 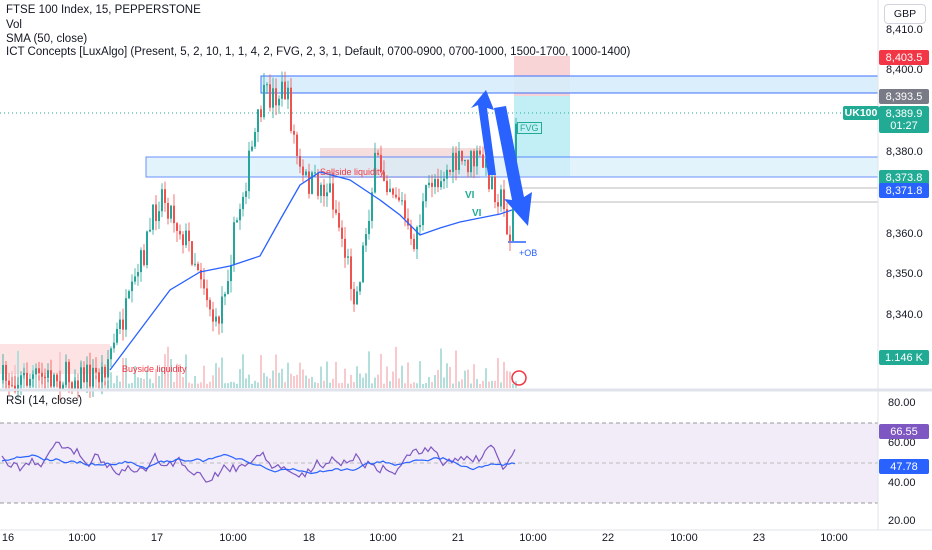 What do you see at coordinates (759, 538) in the screenshot?
I see `time-label-23: 23` at bounding box center [759, 538].